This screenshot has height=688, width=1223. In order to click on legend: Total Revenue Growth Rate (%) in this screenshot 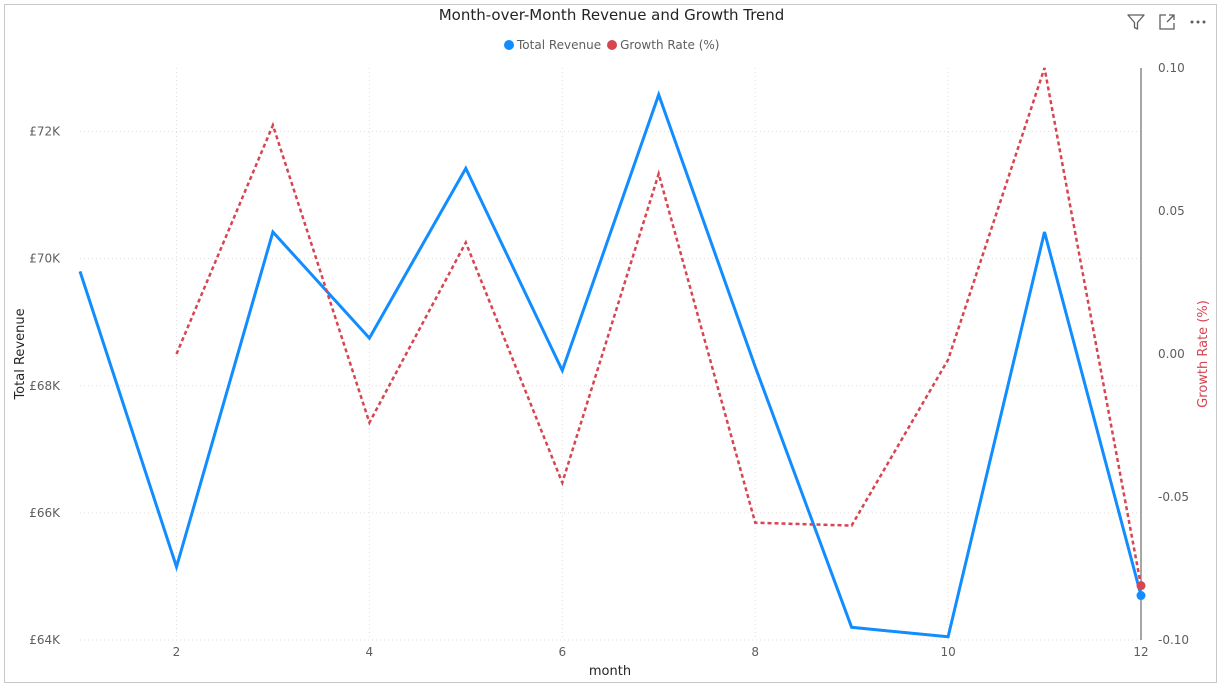, I will do `click(614, 45)`.